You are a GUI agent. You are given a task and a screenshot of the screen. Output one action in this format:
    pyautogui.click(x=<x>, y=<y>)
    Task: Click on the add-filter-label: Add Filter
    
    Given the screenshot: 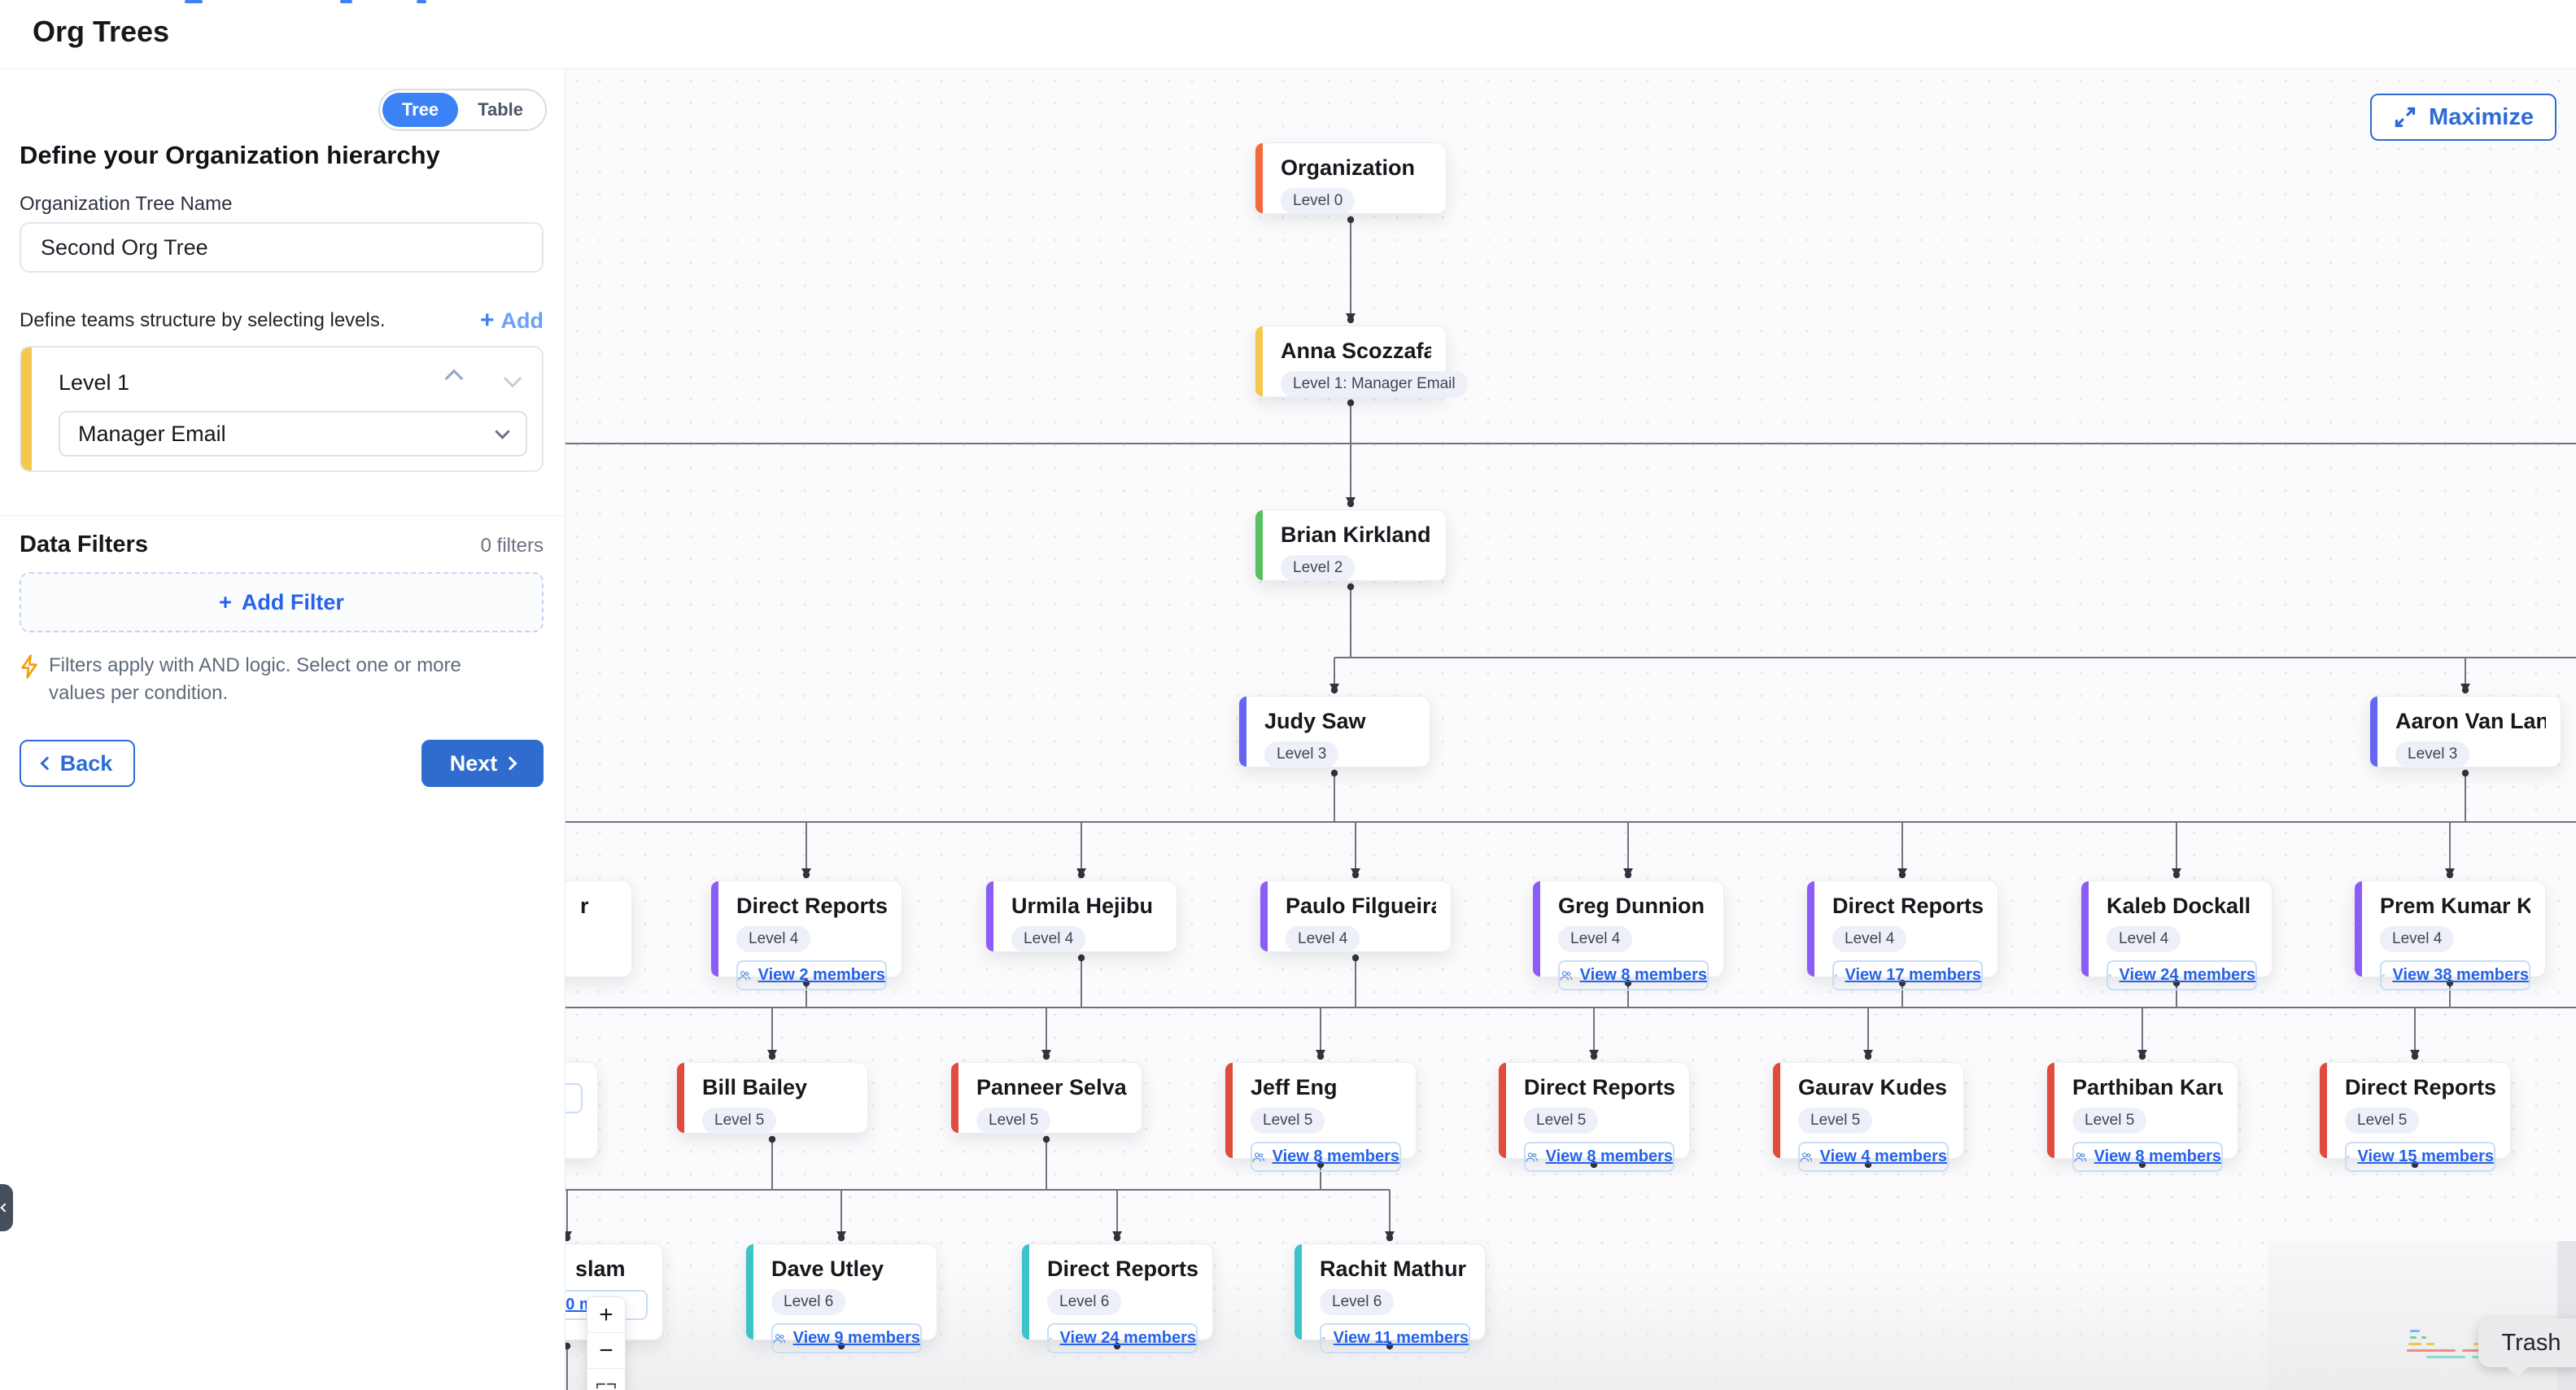 What is the action you would take?
    pyautogui.click(x=292, y=601)
    